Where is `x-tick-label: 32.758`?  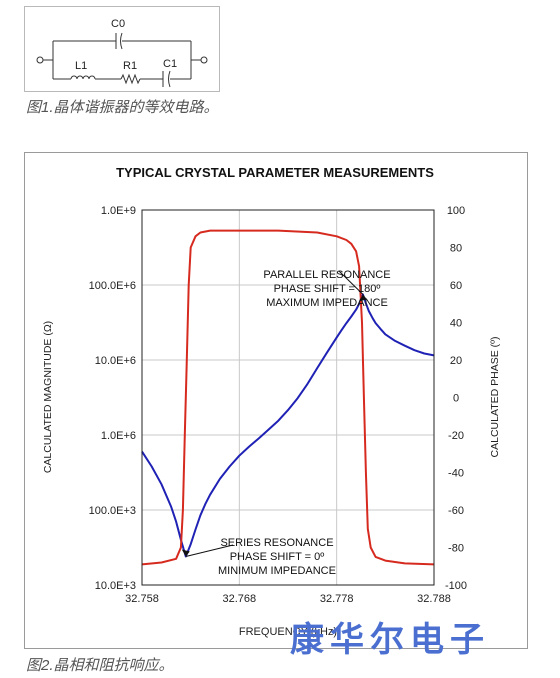 x-tick-label: 32.758 is located at coordinates (142, 599).